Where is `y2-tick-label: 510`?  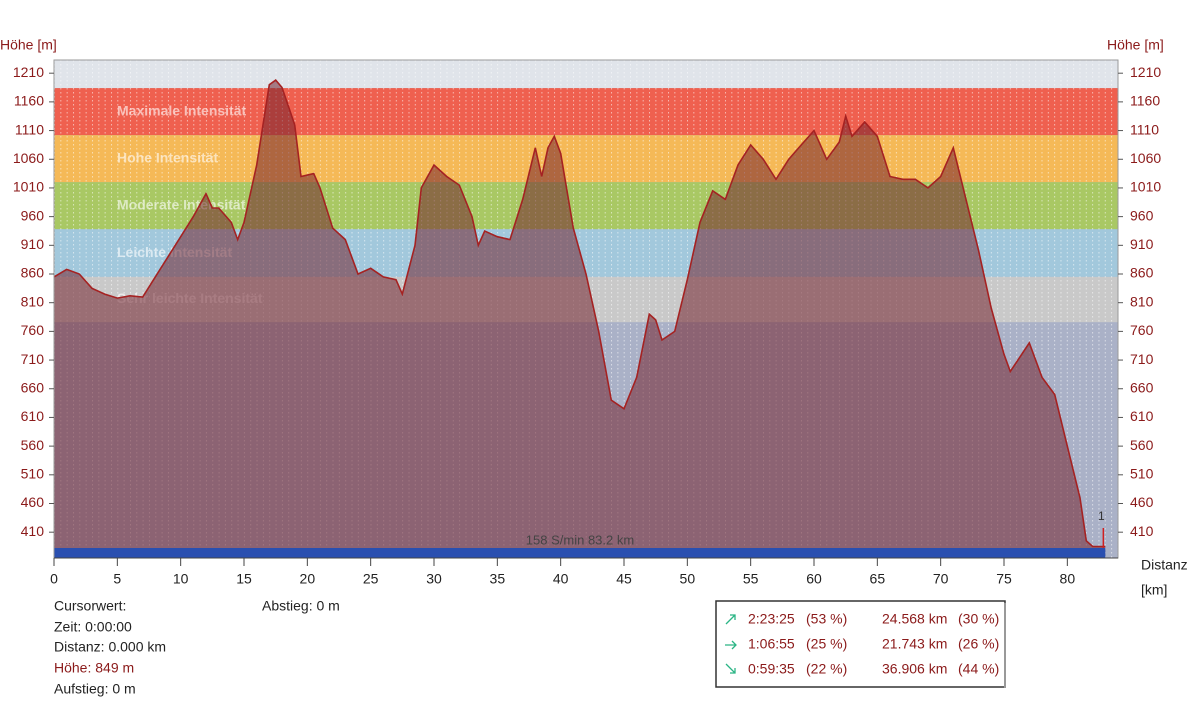 y2-tick-label: 510 is located at coordinates (1142, 474).